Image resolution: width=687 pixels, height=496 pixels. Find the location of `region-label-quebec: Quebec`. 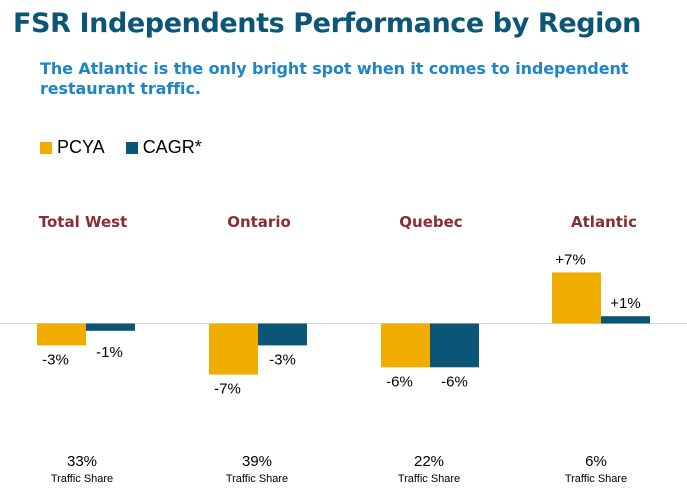

region-label-quebec: Quebec is located at coordinates (431, 222).